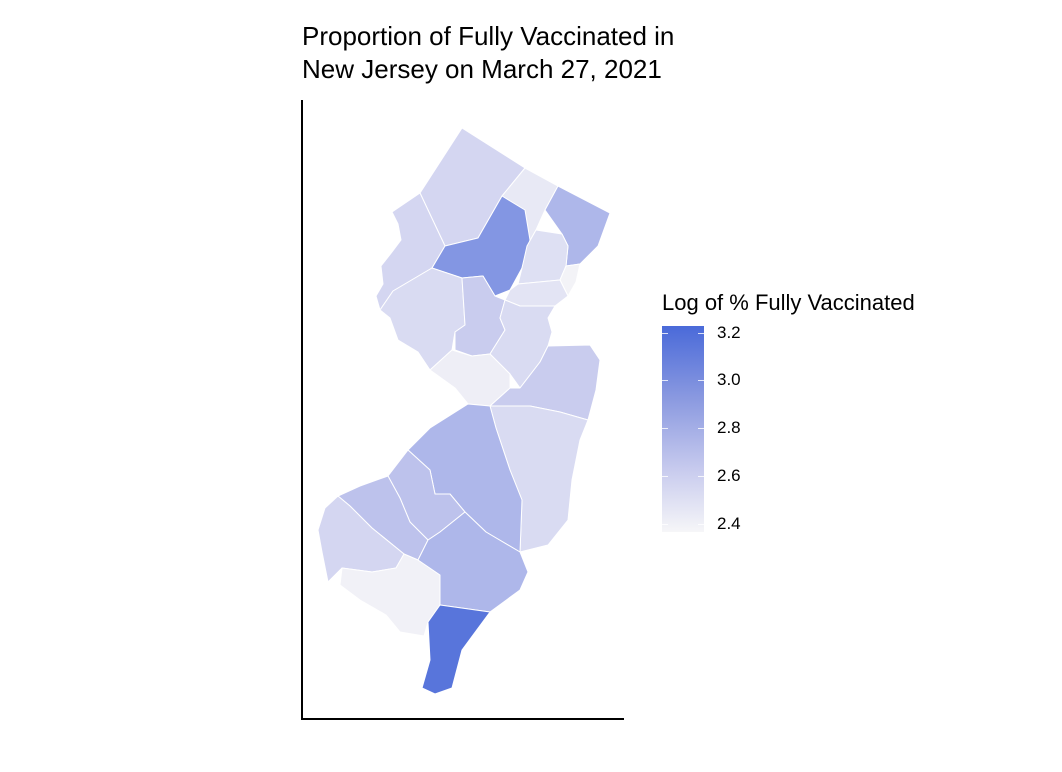  I want to click on county-mercer, so click(470, 378).